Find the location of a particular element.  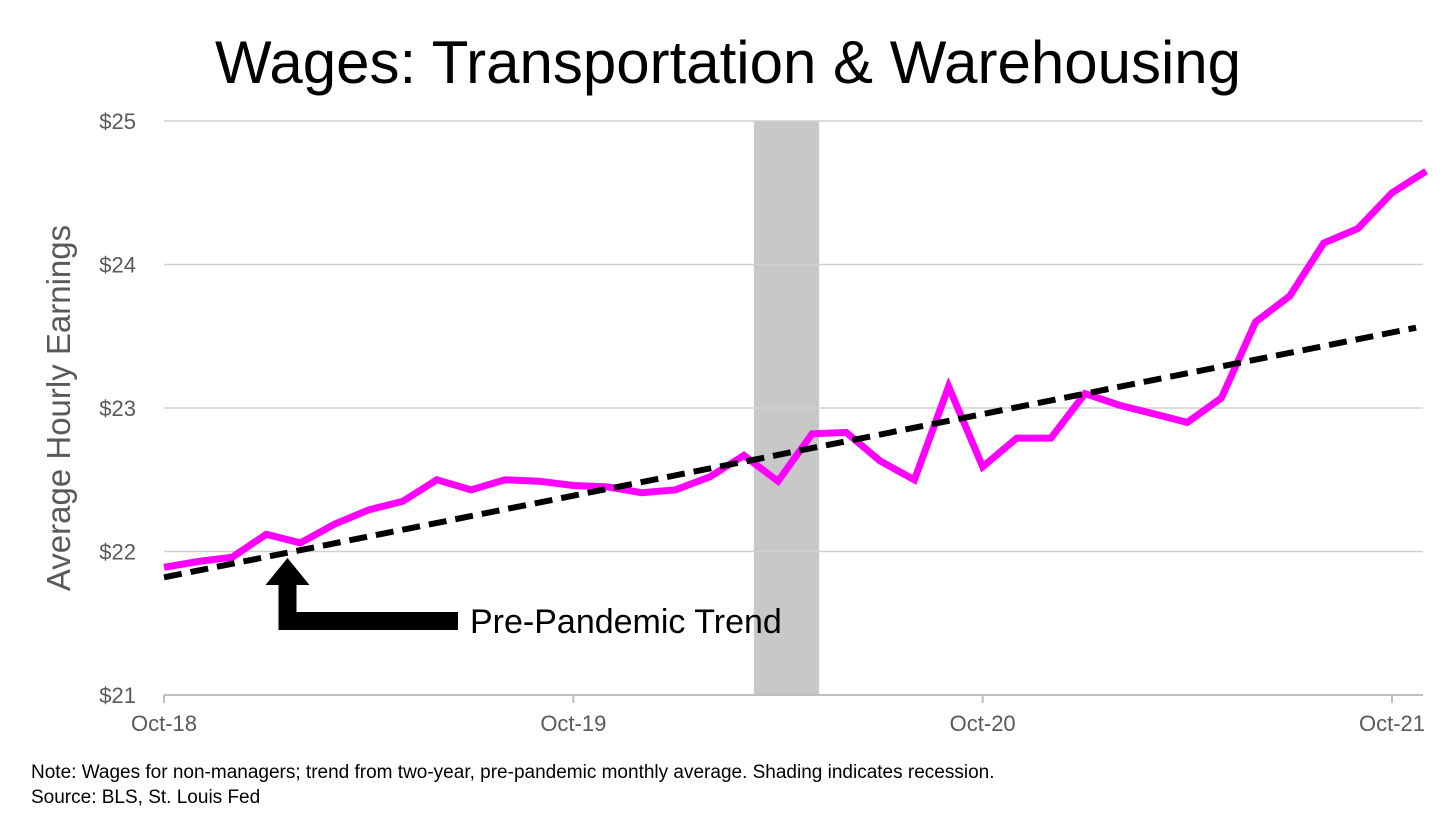

y-tick-label: $22 is located at coordinates (117, 552).